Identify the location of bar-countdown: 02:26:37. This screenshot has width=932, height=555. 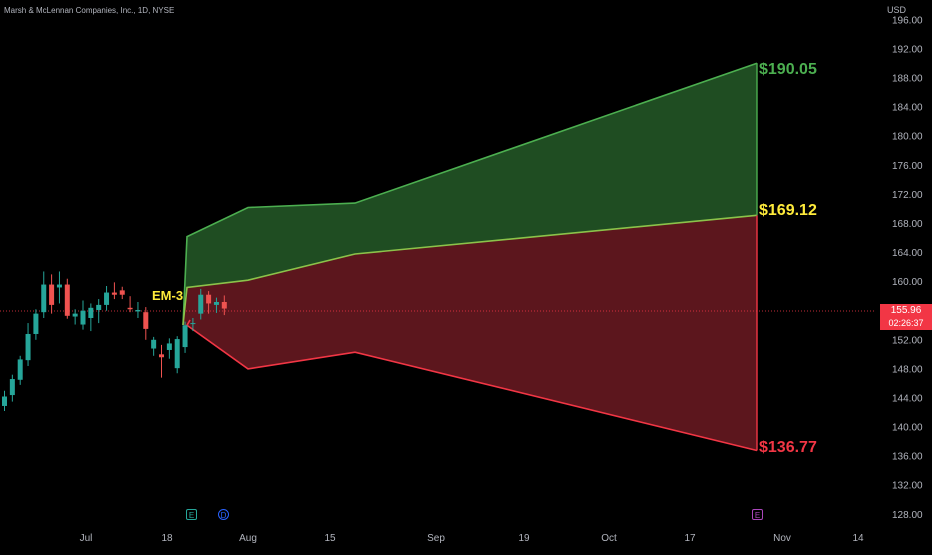
(906, 323).